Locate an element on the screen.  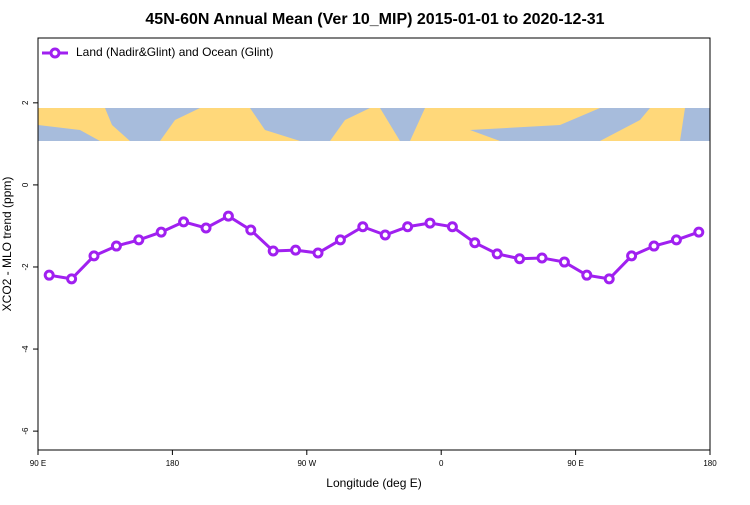
y-tick-label: -2 is located at coordinates (25, 267).